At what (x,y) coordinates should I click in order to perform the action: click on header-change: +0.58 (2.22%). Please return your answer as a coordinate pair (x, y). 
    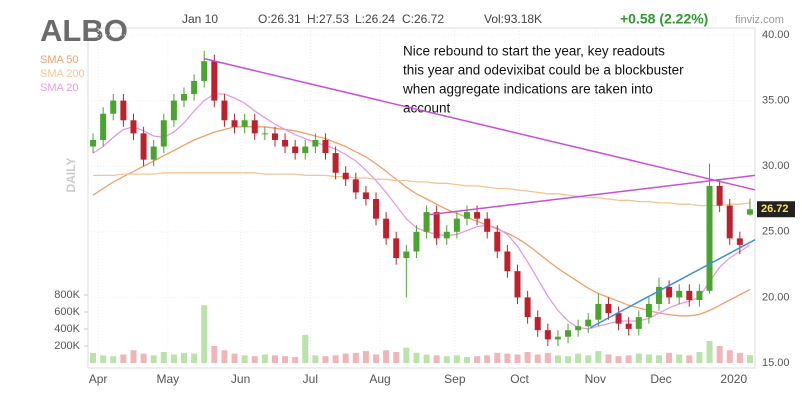
    Looking at the image, I should click on (664, 19).